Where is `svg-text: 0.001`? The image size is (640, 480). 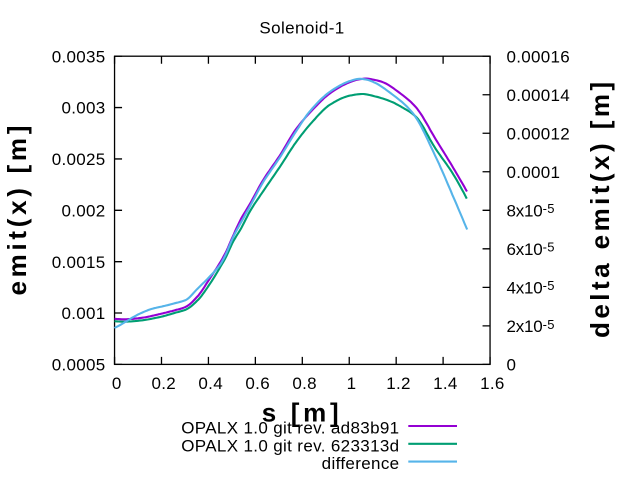
svg-text: 0.001 is located at coordinates (83, 313).